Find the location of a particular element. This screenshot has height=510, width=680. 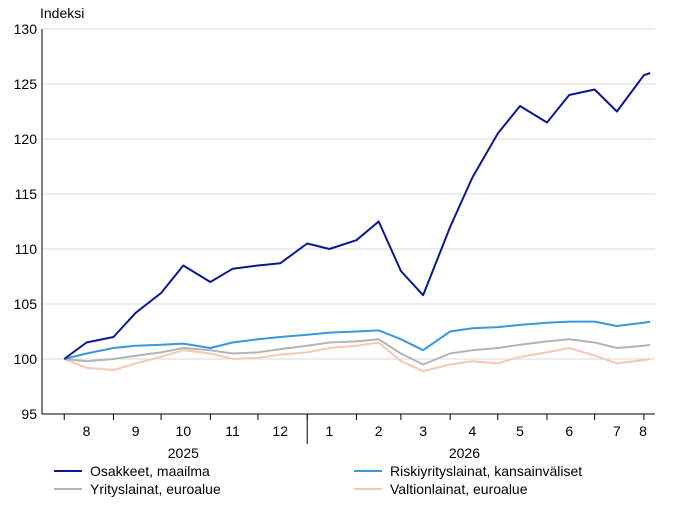

y-tick-label: 95 is located at coordinates (29, 414).